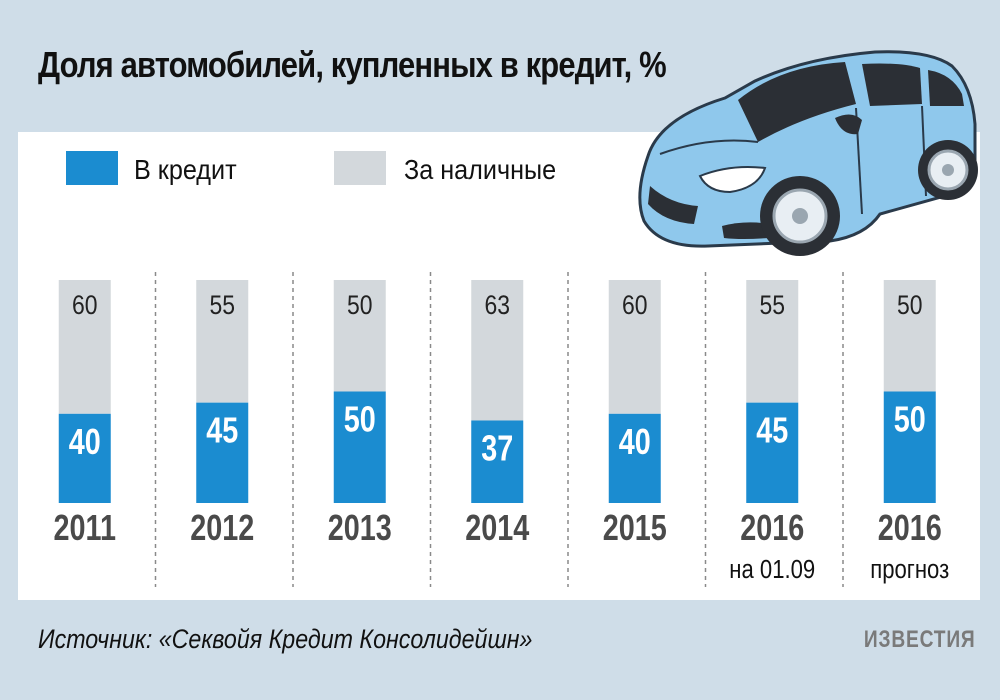  I want to click on category-label: 2012, so click(222, 527).